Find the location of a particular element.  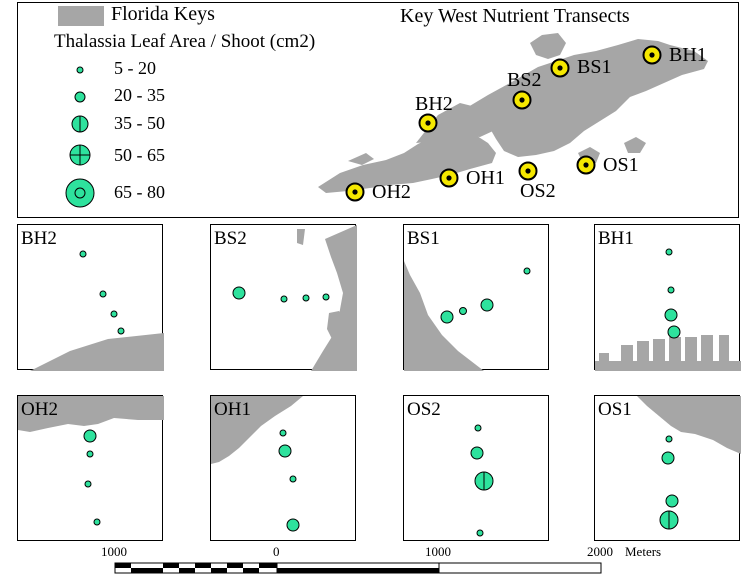

scale-tick-label: 0 is located at coordinates (276, 551).